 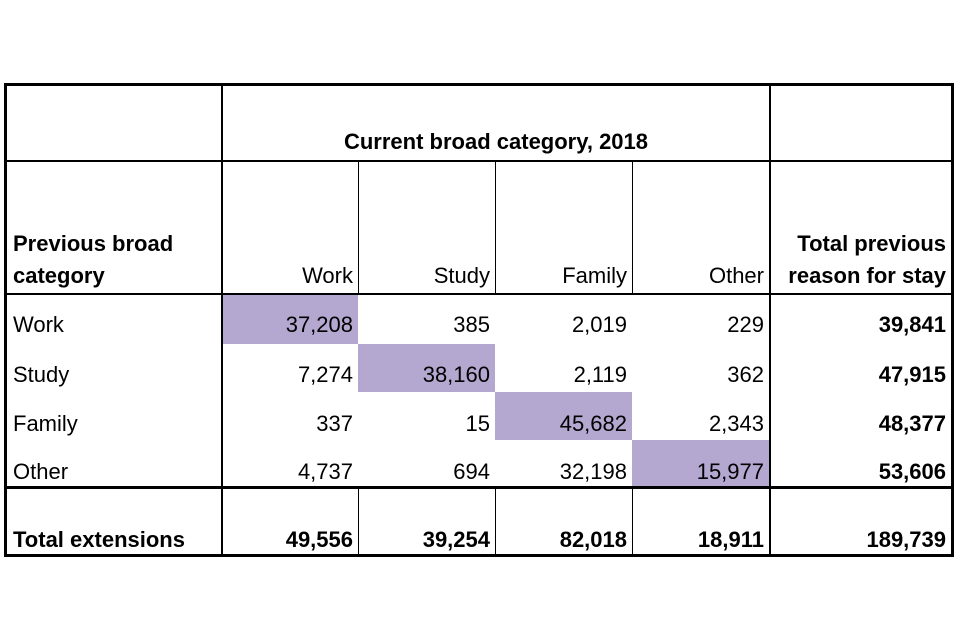 I want to click on row-total: 39,841, so click(x=912, y=324).